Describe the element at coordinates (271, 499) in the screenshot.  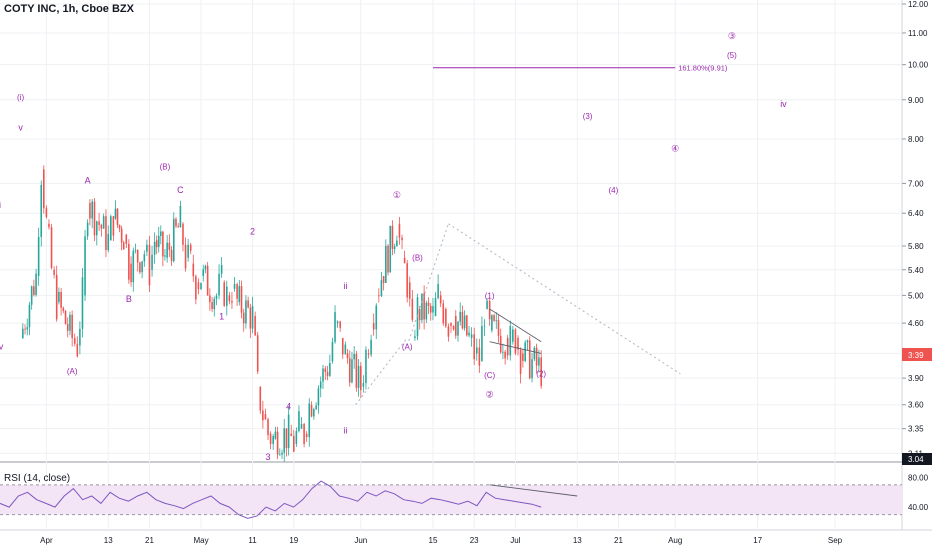
I see `rsi-line` at that location.